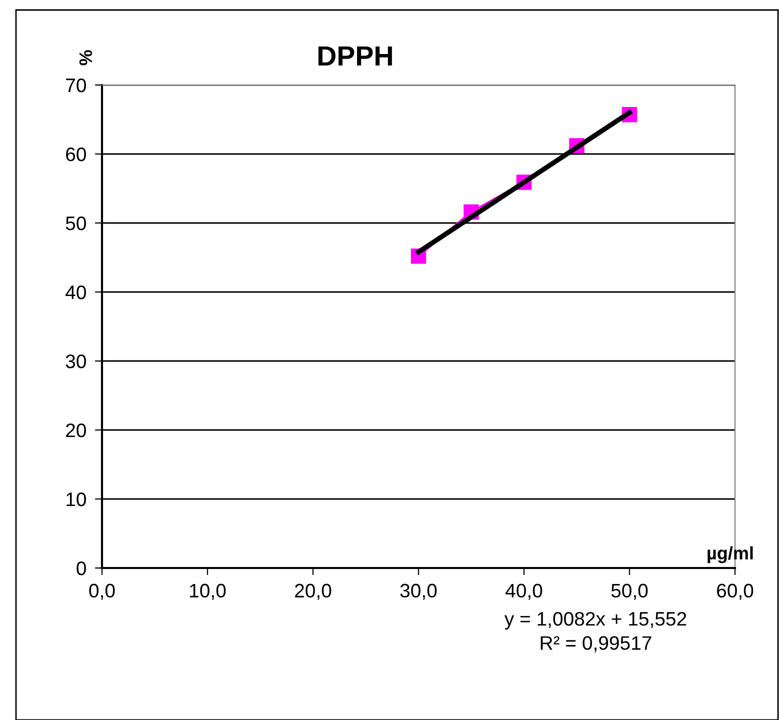 The width and height of the screenshot is (779, 720). Describe the element at coordinates (355, 56) in the screenshot. I see `chart-title: DPPH` at that location.